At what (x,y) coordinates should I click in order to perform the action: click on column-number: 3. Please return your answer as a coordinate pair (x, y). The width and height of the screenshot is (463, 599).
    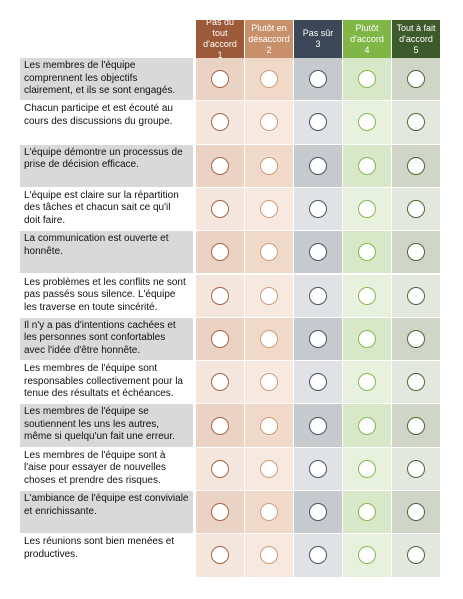
    Looking at the image, I should click on (318, 44).